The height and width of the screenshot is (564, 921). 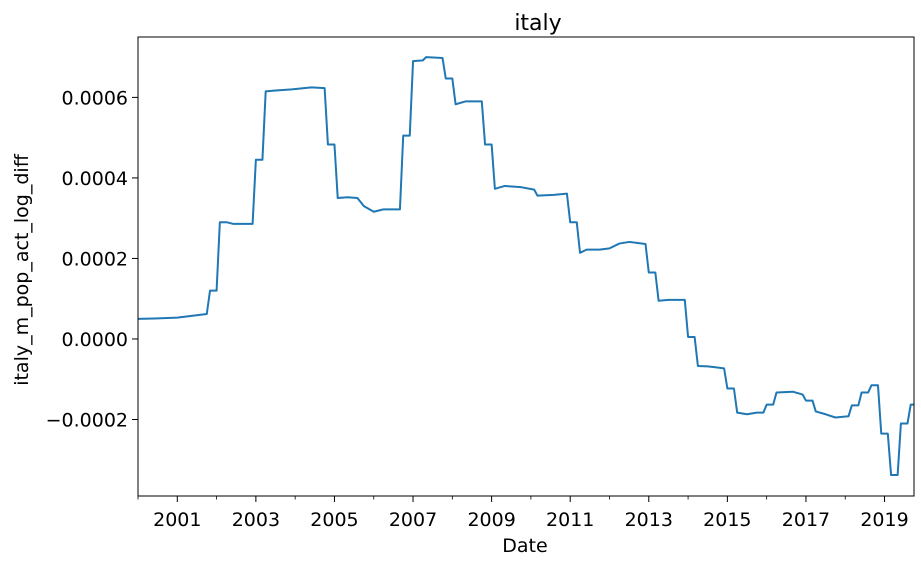 What do you see at coordinates (727, 520) in the screenshot?
I see `x-tick-label: 2015` at bounding box center [727, 520].